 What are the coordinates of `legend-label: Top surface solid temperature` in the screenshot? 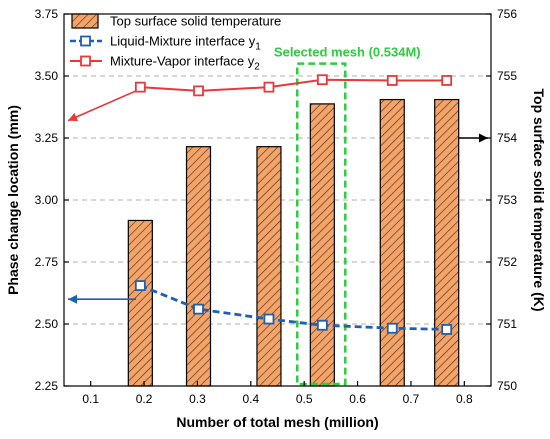 It's located at (195, 21).